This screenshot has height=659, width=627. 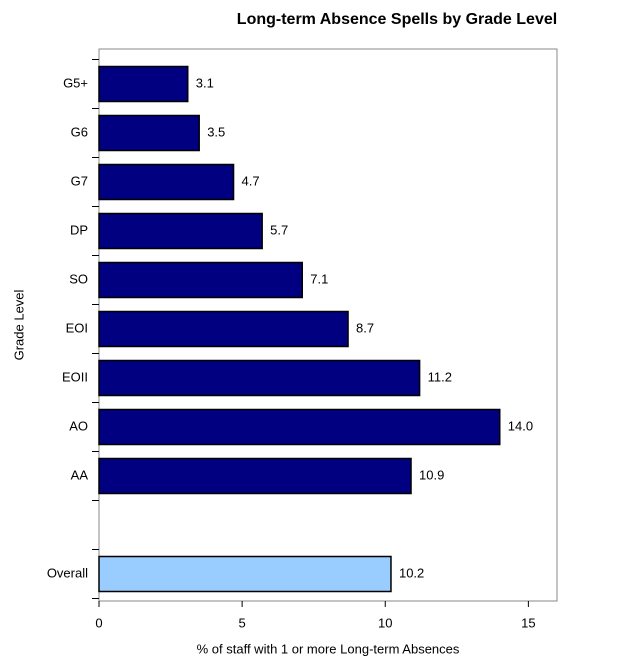 I want to click on y-tick-label: AA, so click(x=80, y=474).